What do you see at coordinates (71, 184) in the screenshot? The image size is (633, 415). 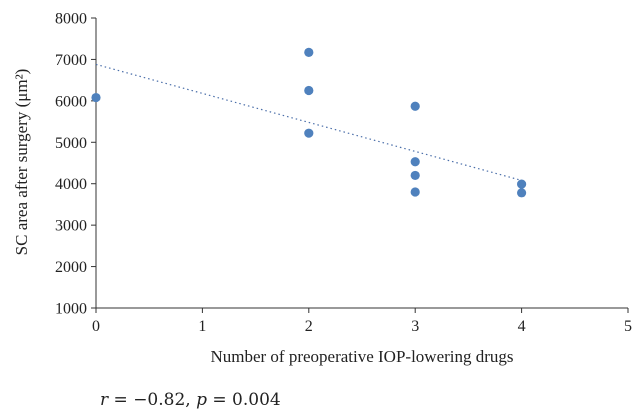 I see `y-tick-label: 4000` at bounding box center [71, 184].